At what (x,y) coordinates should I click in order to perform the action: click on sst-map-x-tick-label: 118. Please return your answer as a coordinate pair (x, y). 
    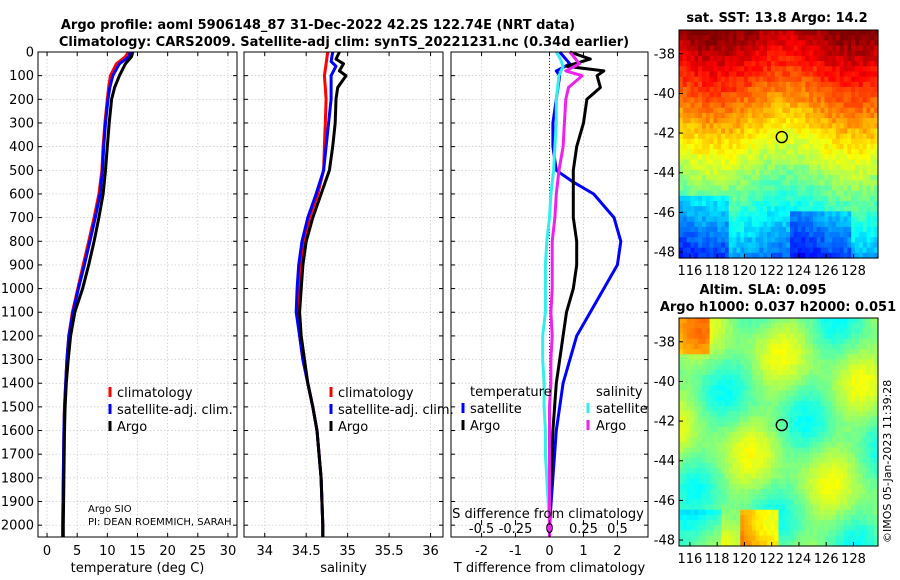
    Looking at the image, I should click on (717, 271).